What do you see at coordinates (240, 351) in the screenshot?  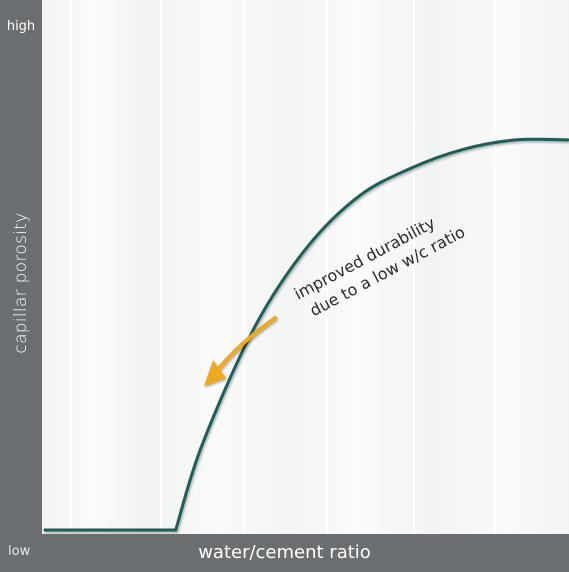 I see `annotation-arrow` at bounding box center [240, 351].